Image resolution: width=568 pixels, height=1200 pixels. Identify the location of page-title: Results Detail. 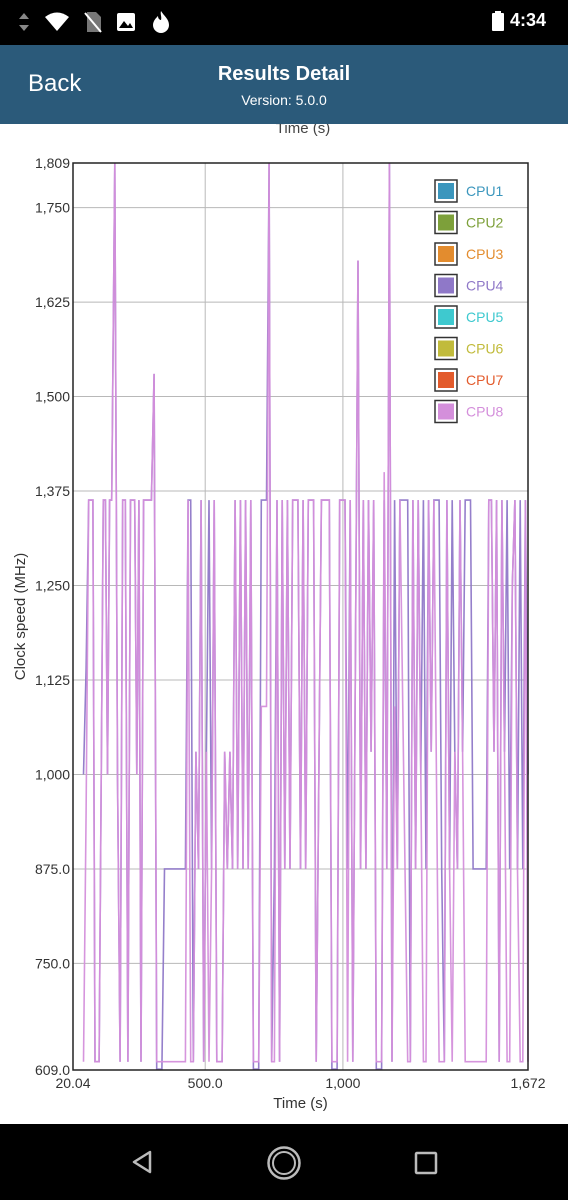
(284, 74).